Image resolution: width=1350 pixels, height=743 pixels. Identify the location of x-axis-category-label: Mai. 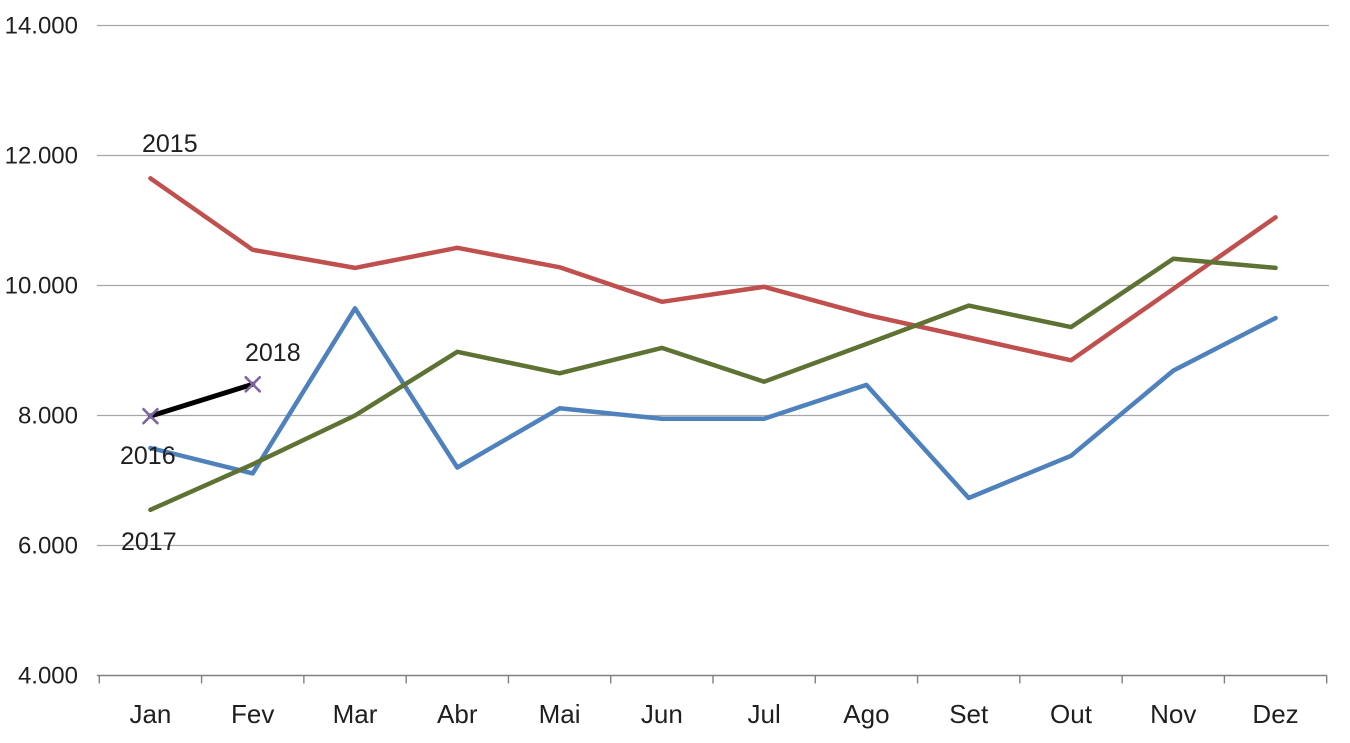
(560, 714).